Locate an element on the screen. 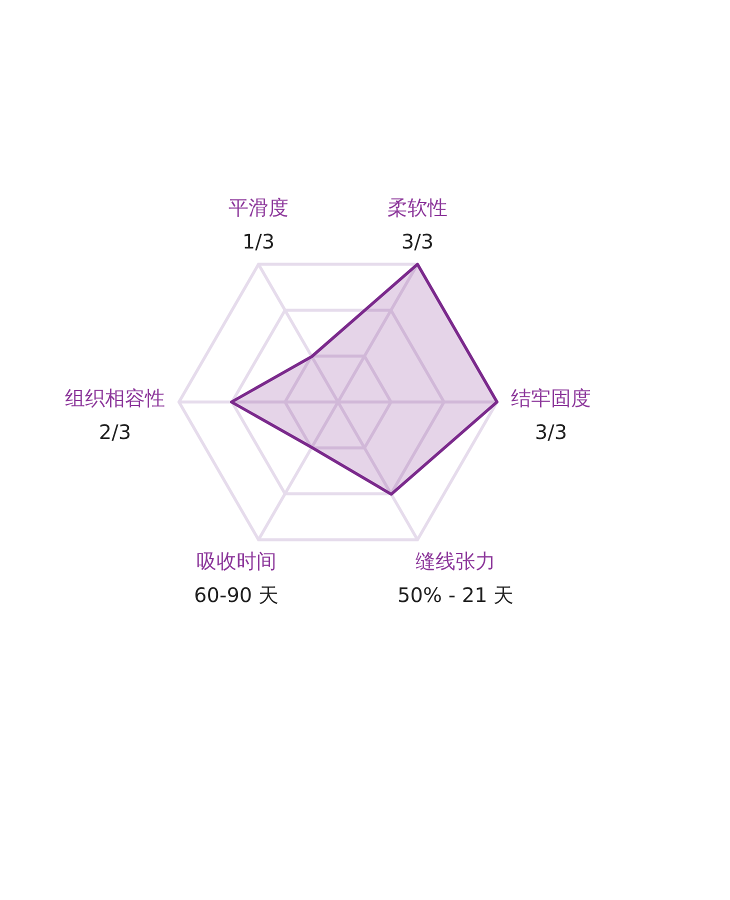 Image resolution: width=730 pixels, height=900 pixels. spoke-label: 结牢固度 is located at coordinates (551, 398).